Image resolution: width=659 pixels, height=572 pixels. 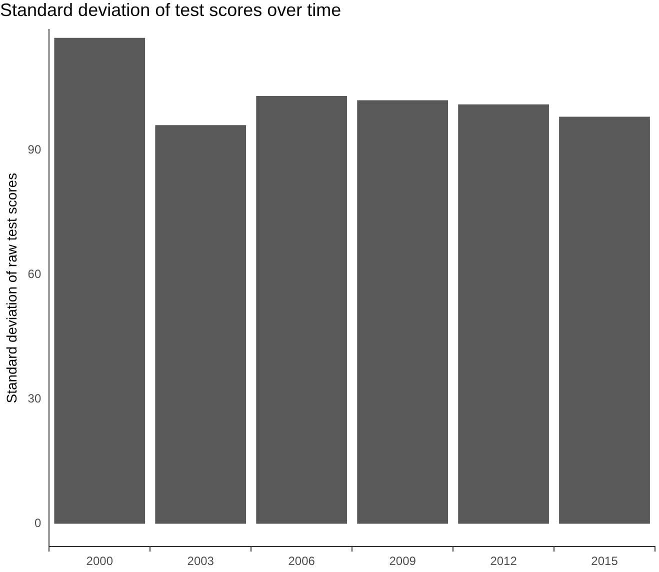 I want to click on y-tick-label: 90, so click(x=35, y=149).